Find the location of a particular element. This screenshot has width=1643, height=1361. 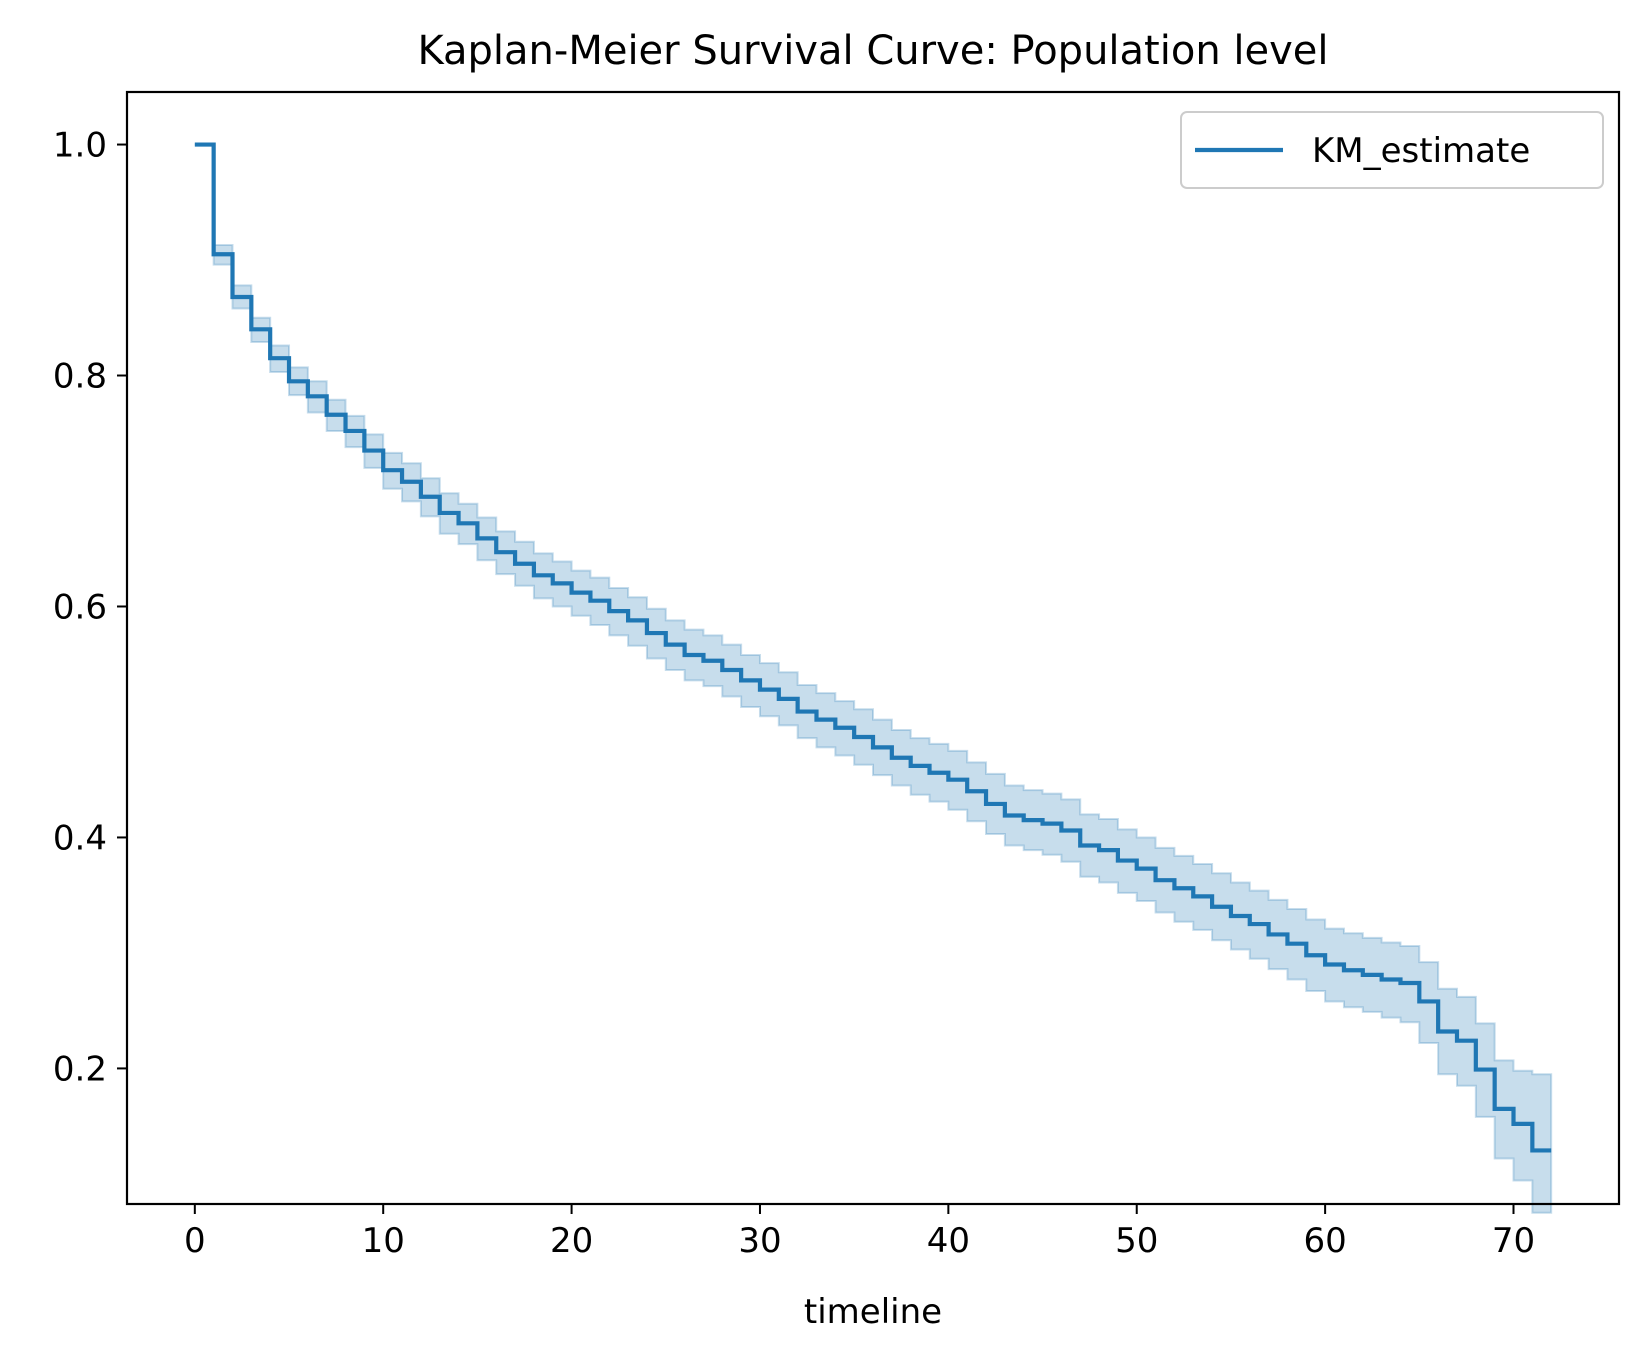

y-tick-label: 0.4 is located at coordinates (80, 838).